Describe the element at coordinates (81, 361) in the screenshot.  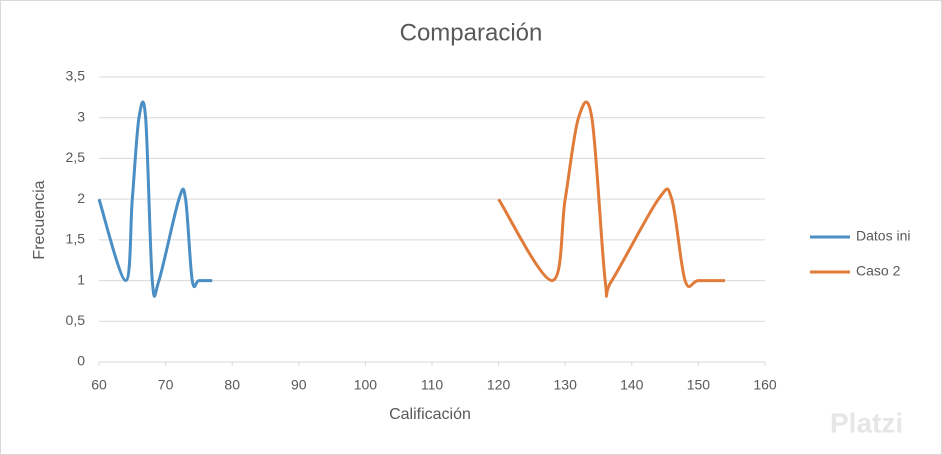
I see `y-tick-label: 0` at that location.